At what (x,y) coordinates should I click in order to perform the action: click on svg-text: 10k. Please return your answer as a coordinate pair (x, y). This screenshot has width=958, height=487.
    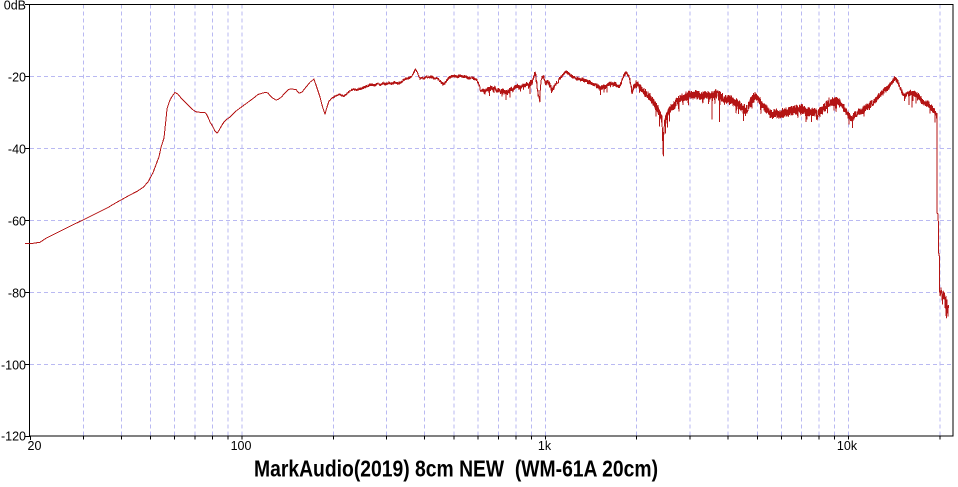
    Looking at the image, I should click on (847, 446).